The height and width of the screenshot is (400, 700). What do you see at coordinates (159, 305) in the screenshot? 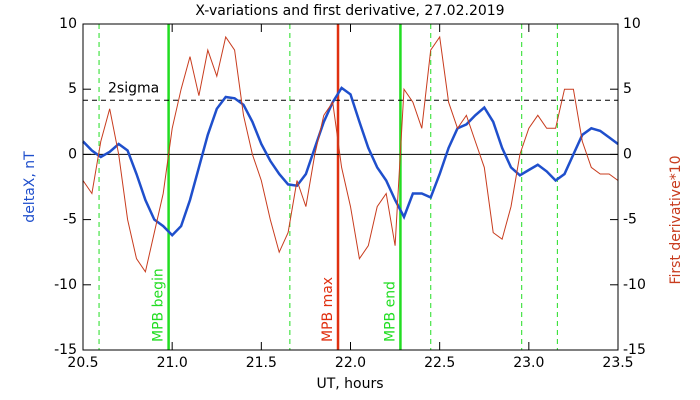
I see `vertical-line-label: MPB begin` at bounding box center [159, 305].